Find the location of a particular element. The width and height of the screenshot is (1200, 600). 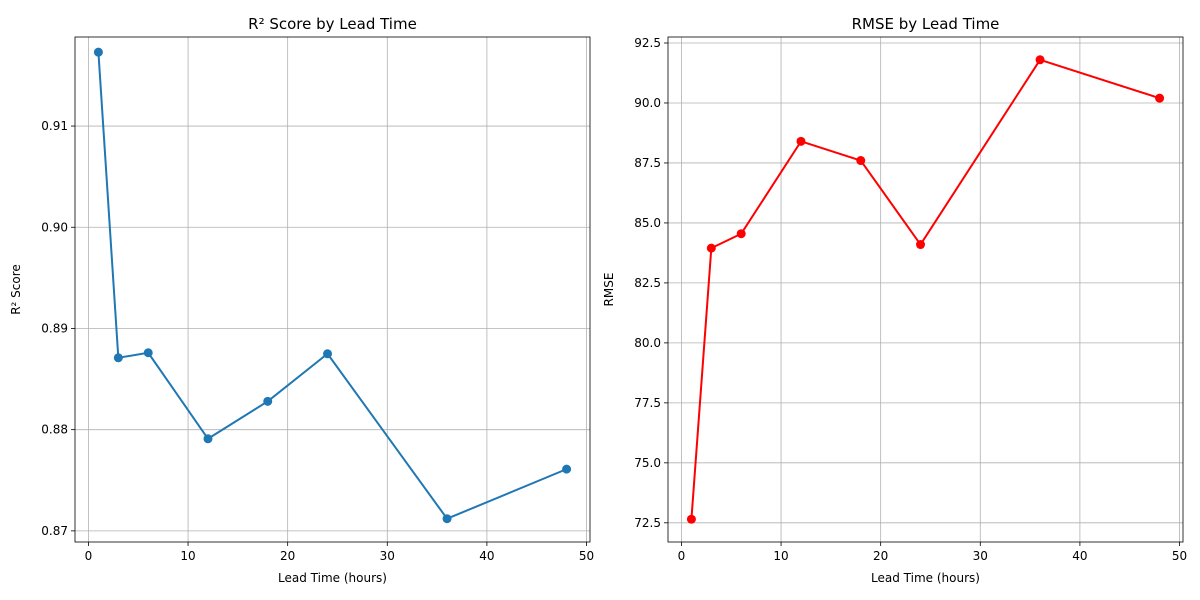

y-tick-label: 85.0 is located at coordinates (647, 223).